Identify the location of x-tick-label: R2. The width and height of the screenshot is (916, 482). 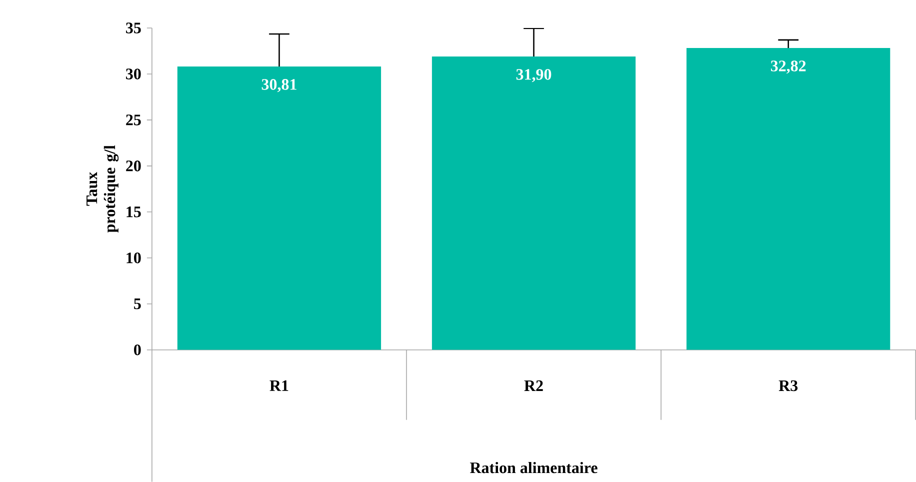
(533, 385).